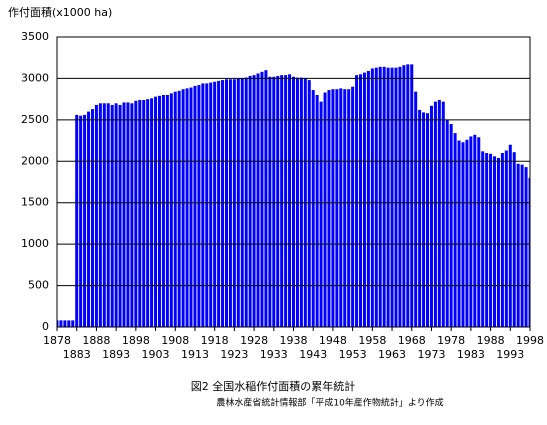  I want to click on x-tick-label: 1878, so click(57, 340).